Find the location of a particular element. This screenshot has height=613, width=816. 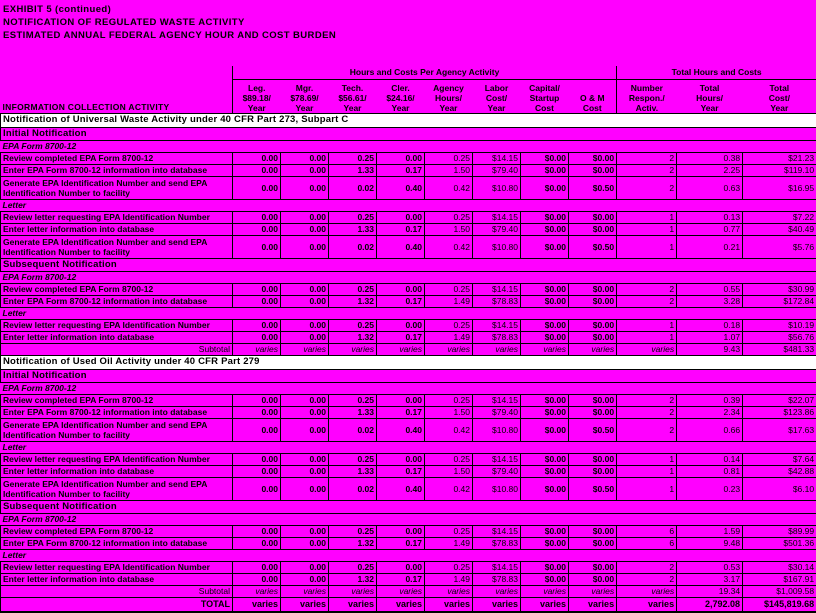

value-cell: $501.36 is located at coordinates (779, 543).